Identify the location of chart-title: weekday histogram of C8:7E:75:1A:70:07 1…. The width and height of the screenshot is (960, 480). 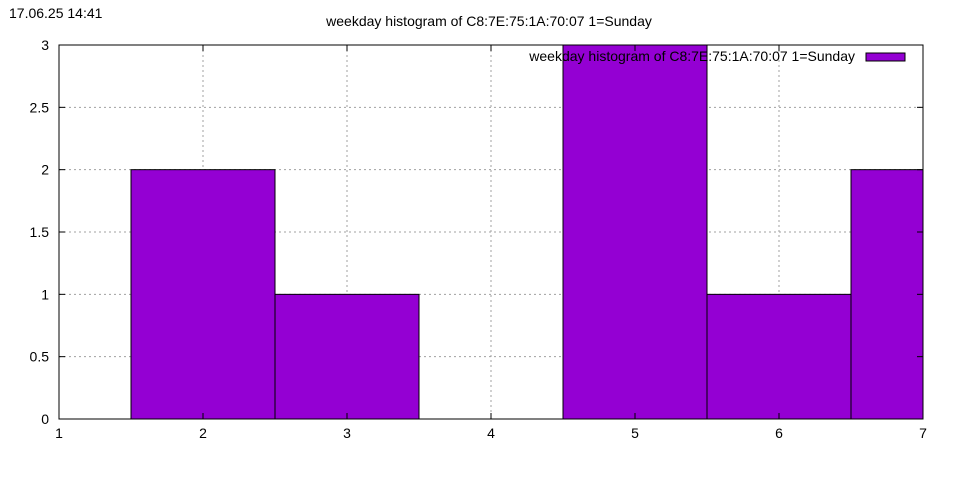
(488, 21).